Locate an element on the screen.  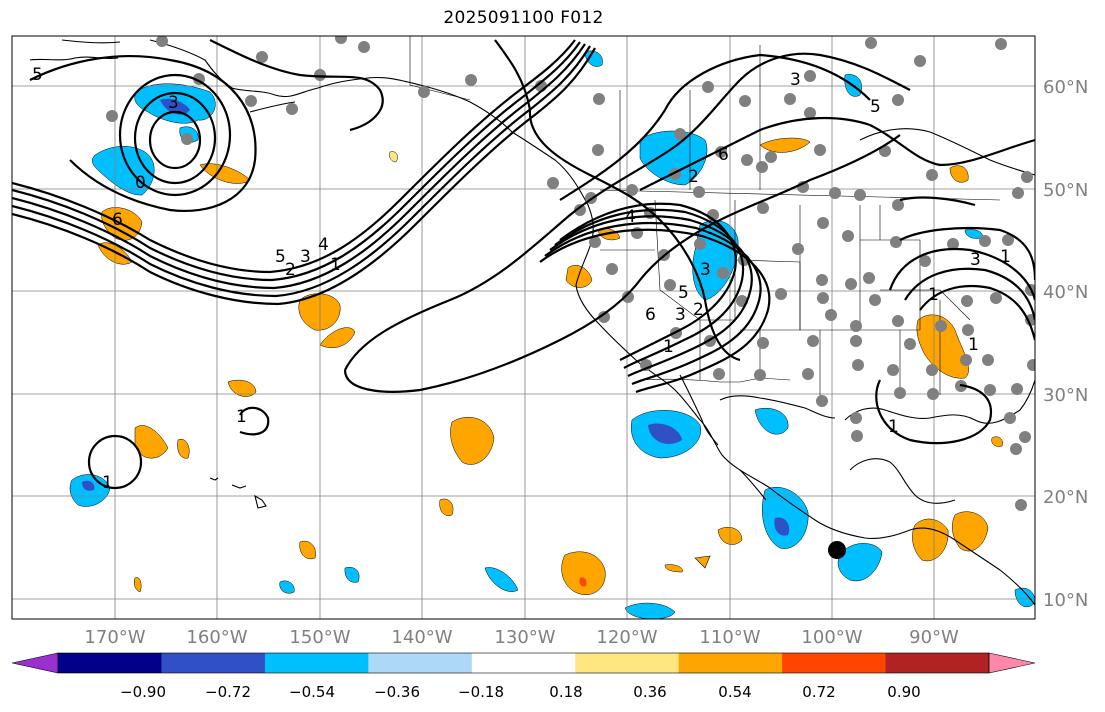
lat-label: 20°N is located at coordinates (1065, 497).